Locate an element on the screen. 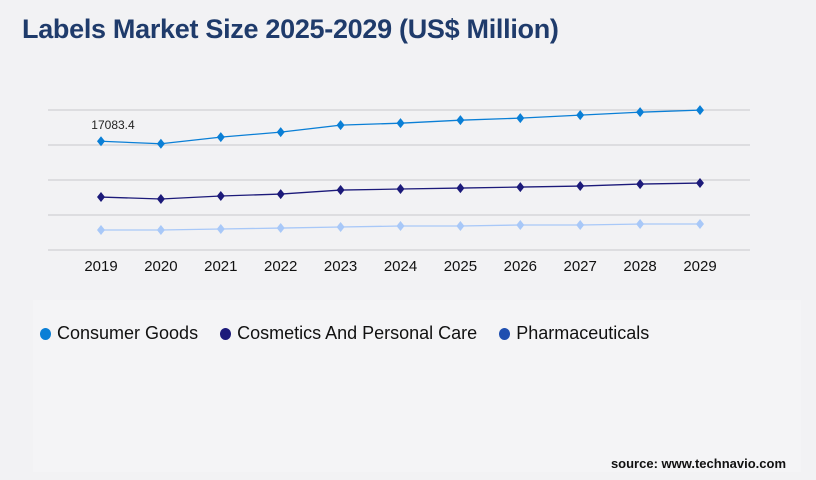 The width and height of the screenshot is (816, 480). legend-label: Cosmetics And Personal Care is located at coordinates (357, 333).